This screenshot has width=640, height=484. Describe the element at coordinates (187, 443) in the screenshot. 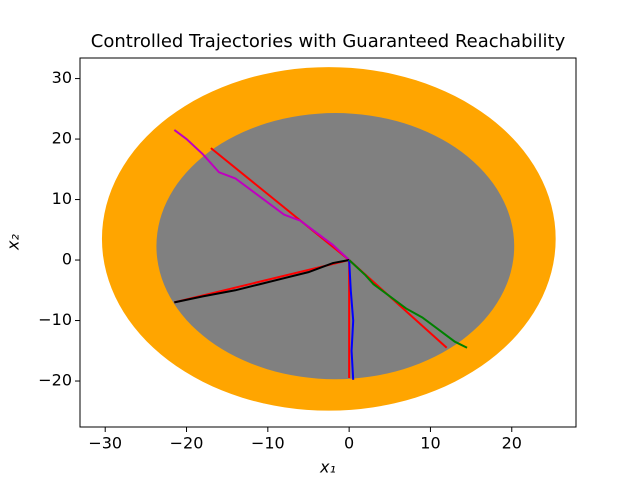

I see `x-tick-label: −20` at that location.